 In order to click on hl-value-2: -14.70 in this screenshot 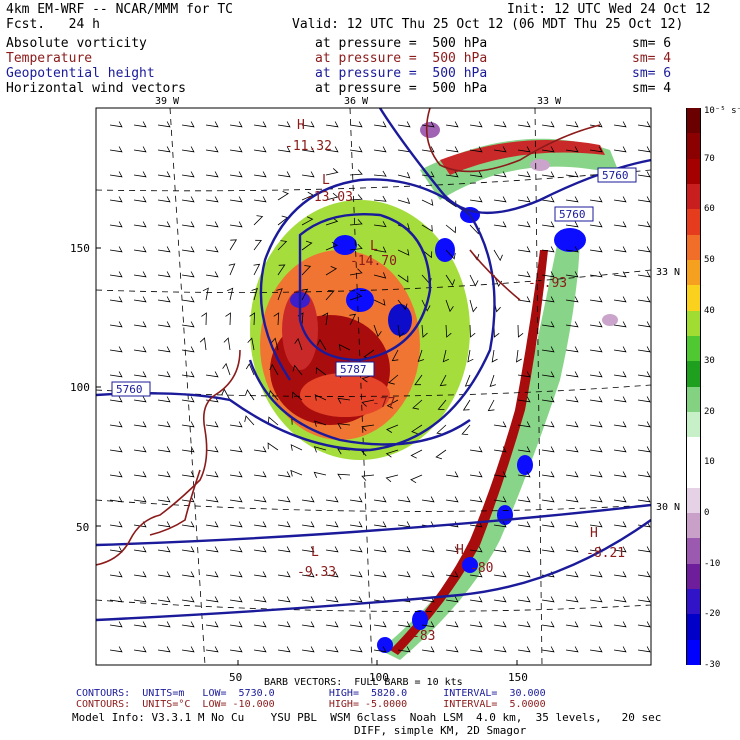, I will do `click(373, 261)`.